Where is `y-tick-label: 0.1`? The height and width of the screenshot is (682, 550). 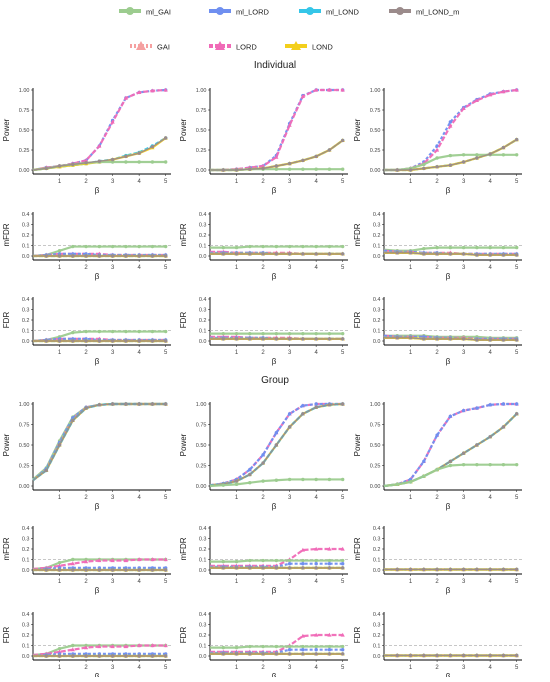
y-tick-label: 0.1 is located at coordinates (377, 247).